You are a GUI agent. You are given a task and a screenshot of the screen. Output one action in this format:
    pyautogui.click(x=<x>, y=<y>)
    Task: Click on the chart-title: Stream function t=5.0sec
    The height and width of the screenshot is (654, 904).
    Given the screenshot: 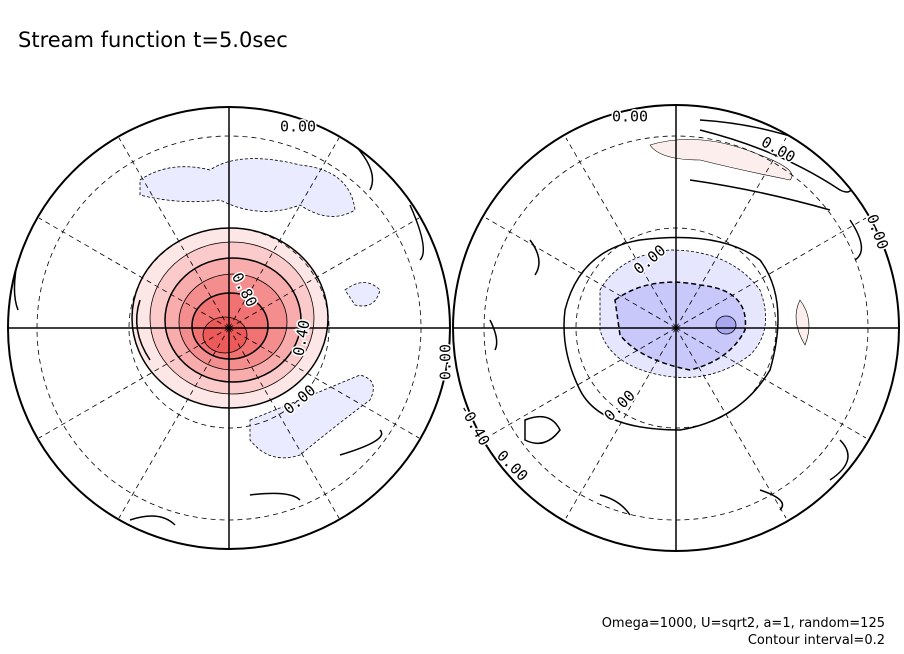 What is the action you would take?
    pyautogui.click(x=153, y=40)
    